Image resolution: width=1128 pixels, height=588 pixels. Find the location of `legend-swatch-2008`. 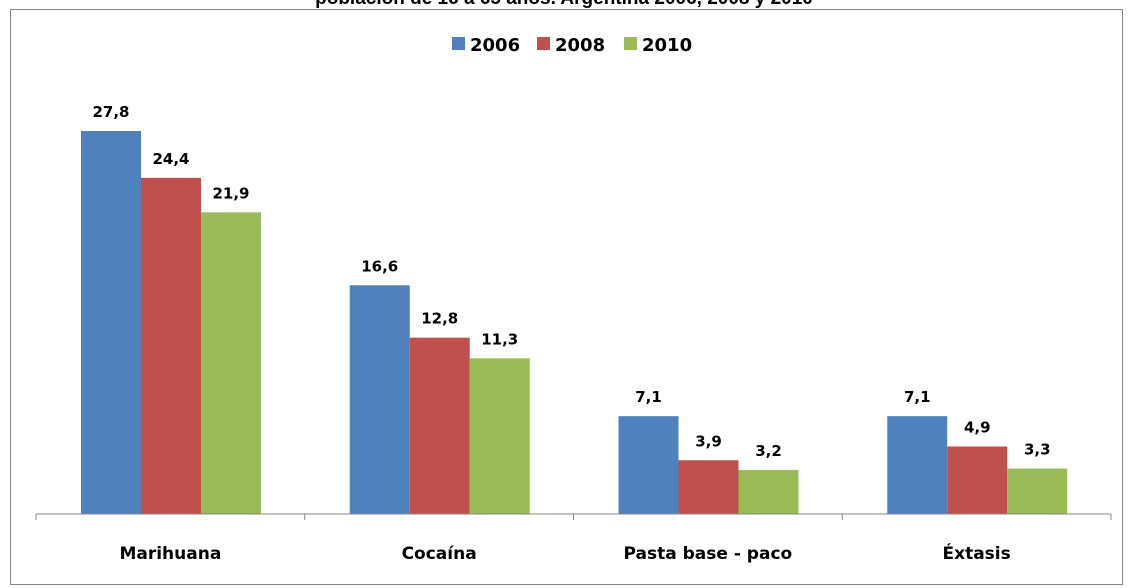

legend-swatch-2008 is located at coordinates (543, 43).